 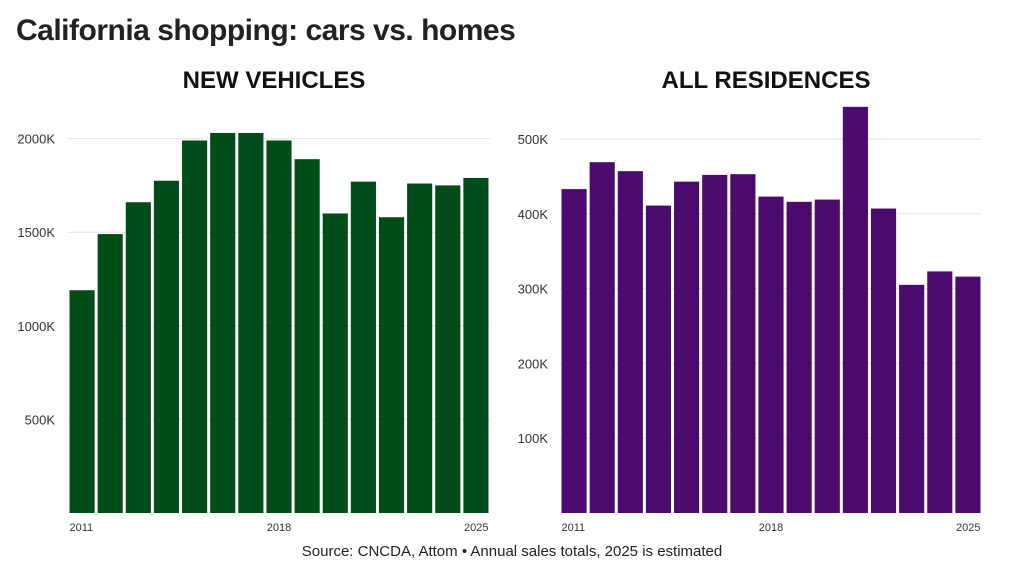 I want to click on y-tick-label: 100K, so click(x=533, y=438).